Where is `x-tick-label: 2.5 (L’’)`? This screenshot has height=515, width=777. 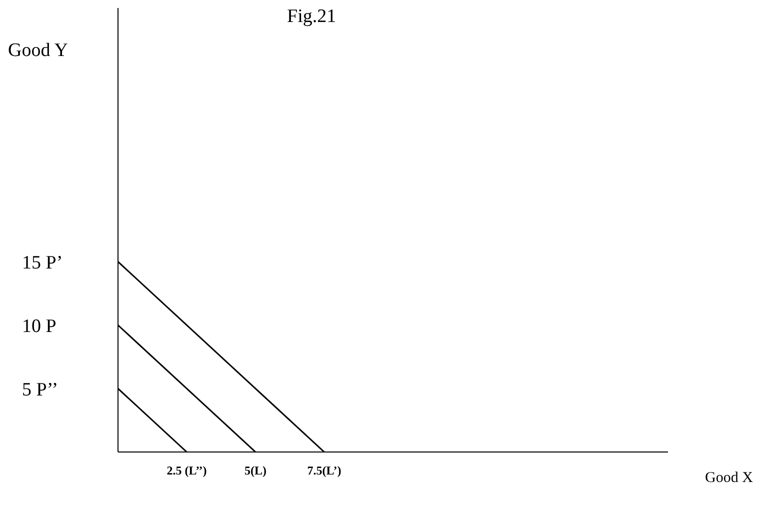 x-tick-label: 2.5 (L’’) is located at coordinates (186, 471).